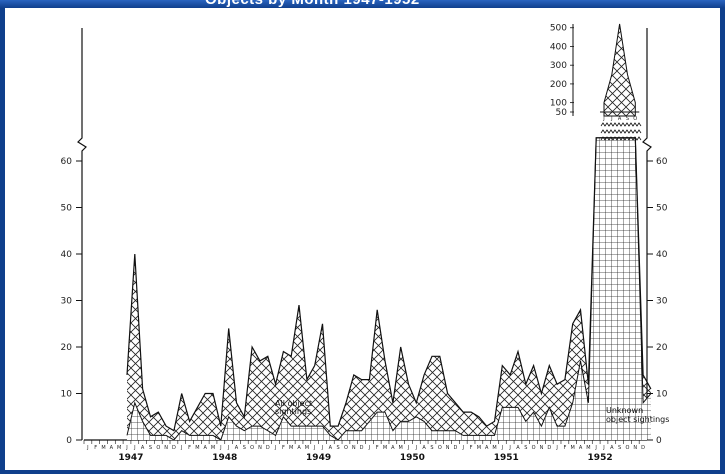 The image size is (725, 474). What do you see at coordinates (627, 119) in the screenshot?
I see `inset-month-label: S` at bounding box center [627, 119].